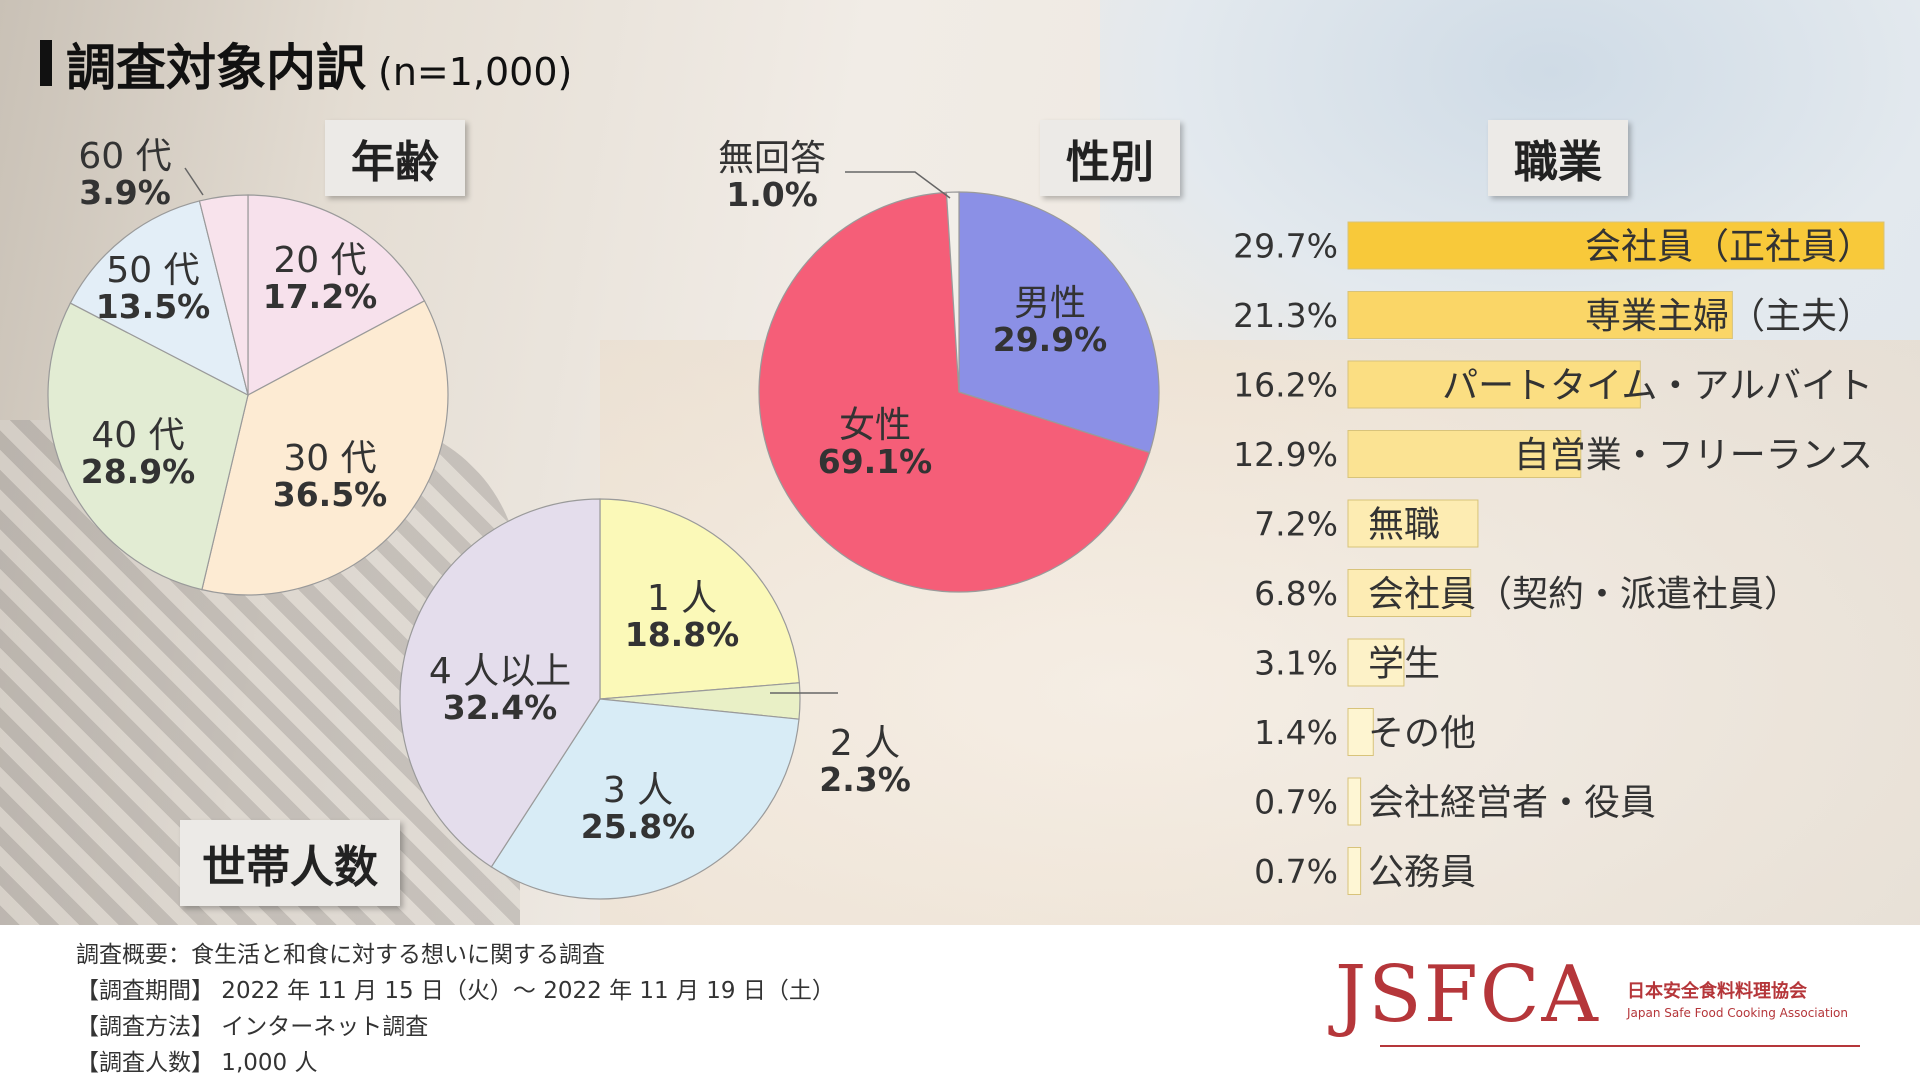  What do you see at coordinates (1729, 247) in the screenshot?
I see `occupation-label-1: 会社員（正社員）` at bounding box center [1729, 247].